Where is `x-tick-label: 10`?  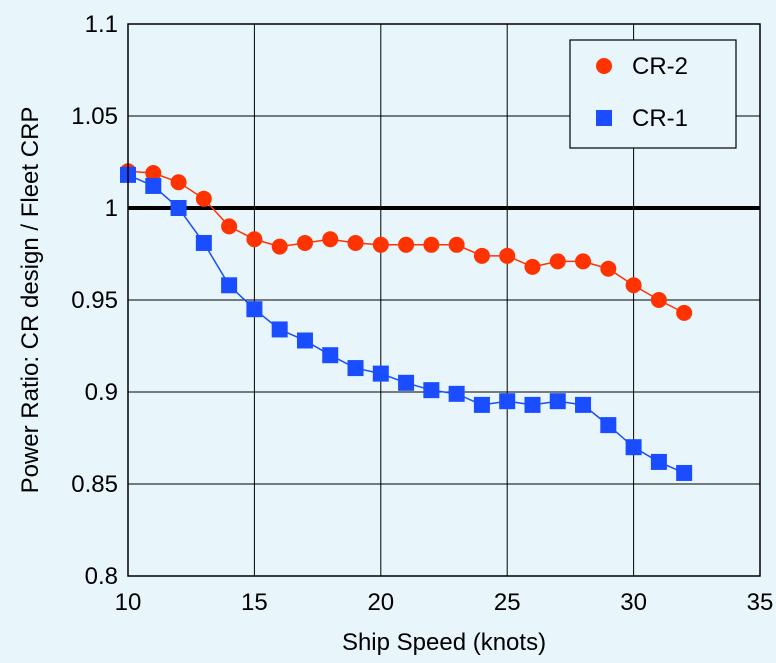
x-tick-label: 10 is located at coordinates (128, 602).